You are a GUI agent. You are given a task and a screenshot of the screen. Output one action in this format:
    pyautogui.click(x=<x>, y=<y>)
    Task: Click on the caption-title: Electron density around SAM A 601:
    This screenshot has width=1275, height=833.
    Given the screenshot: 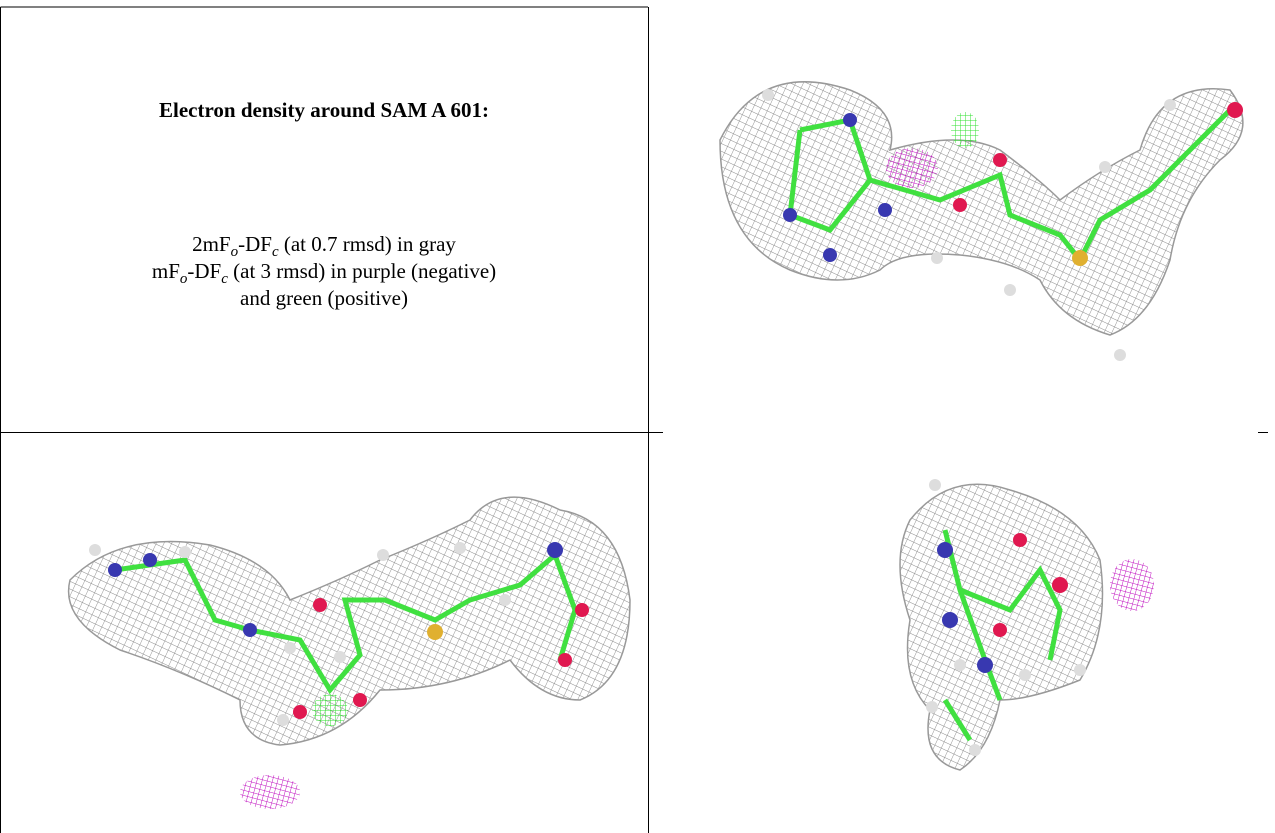 What is the action you would take?
    pyautogui.click(x=323, y=110)
    